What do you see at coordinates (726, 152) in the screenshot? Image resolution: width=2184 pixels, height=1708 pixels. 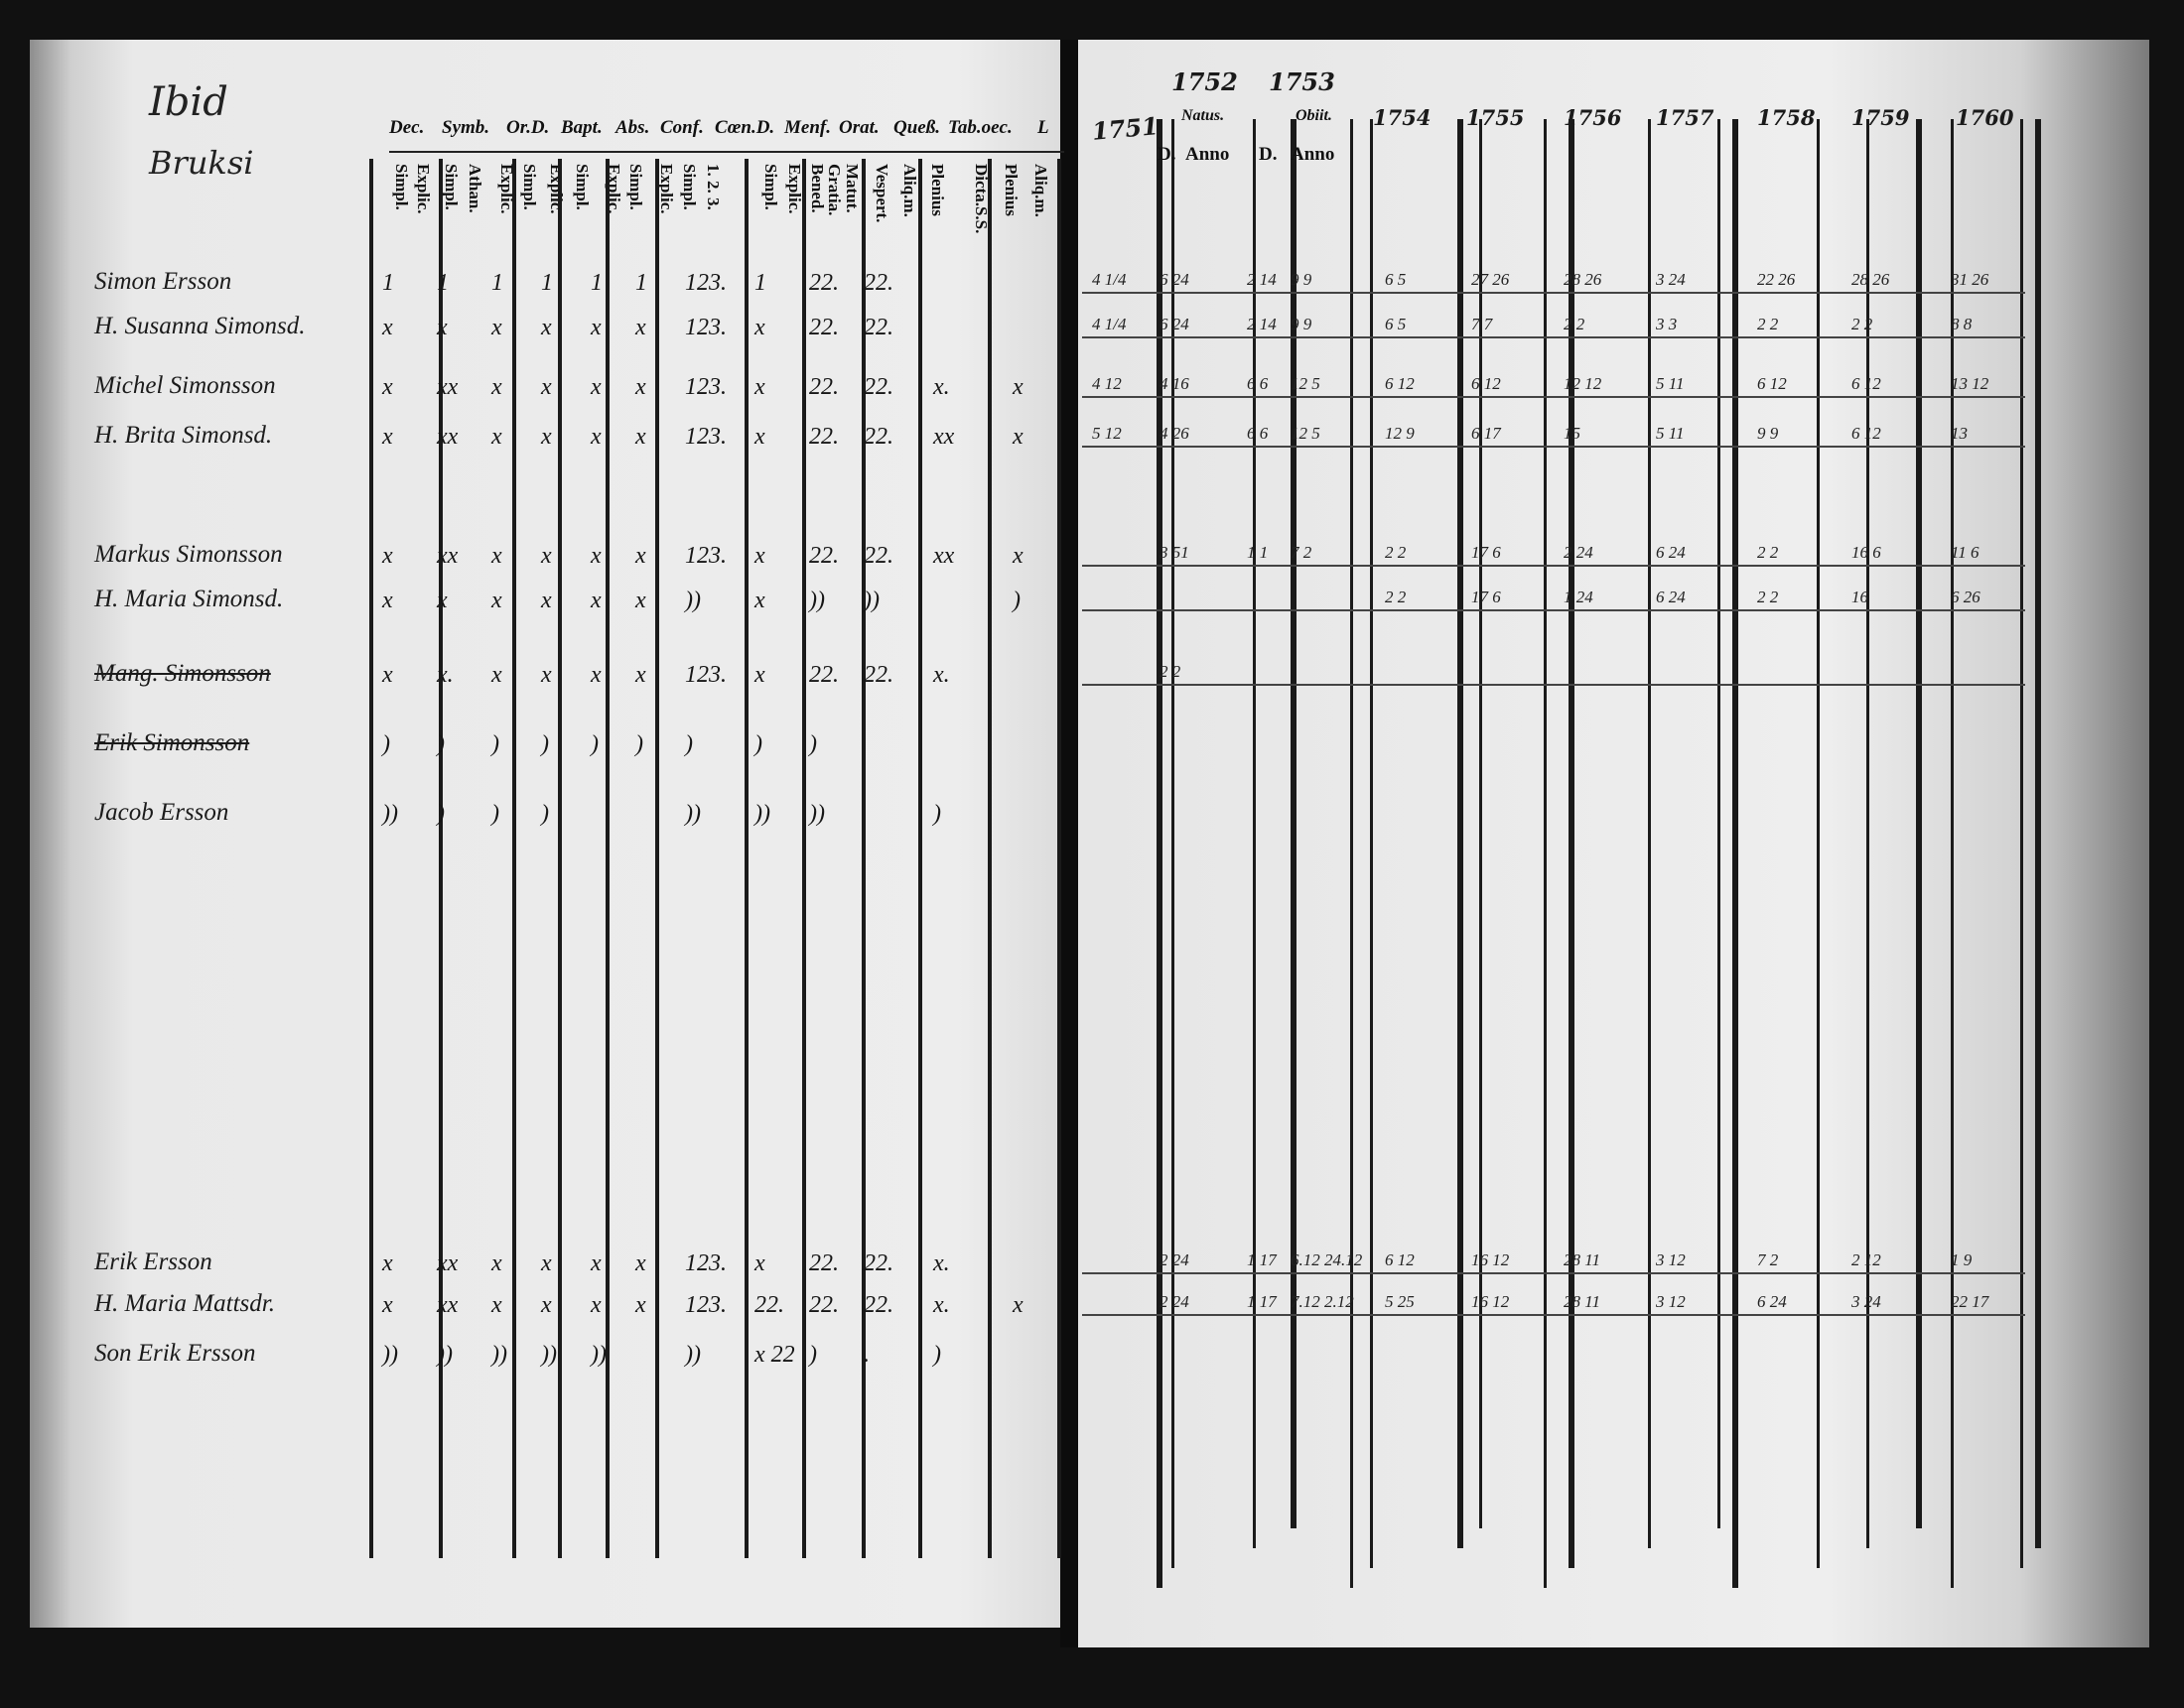 I see `header-rule` at bounding box center [726, 152].